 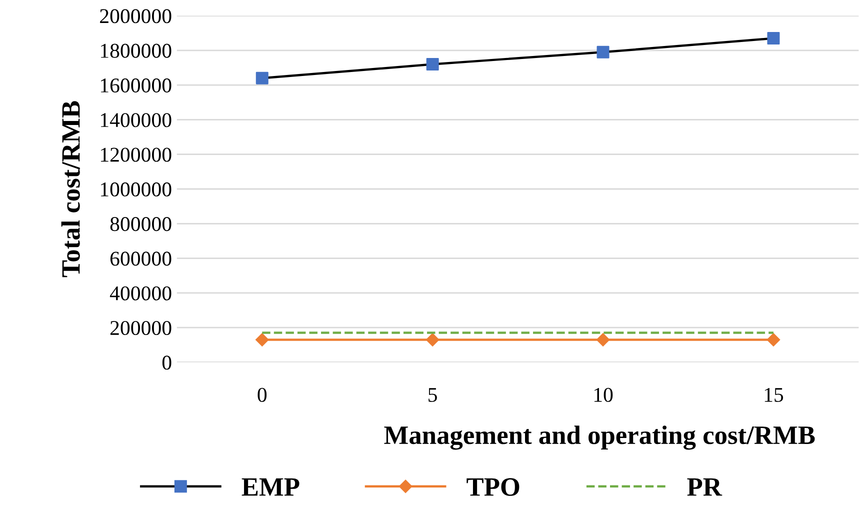 What do you see at coordinates (704, 487) in the screenshot?
I see `legend-label: PR` at bounding box center [704, 487].